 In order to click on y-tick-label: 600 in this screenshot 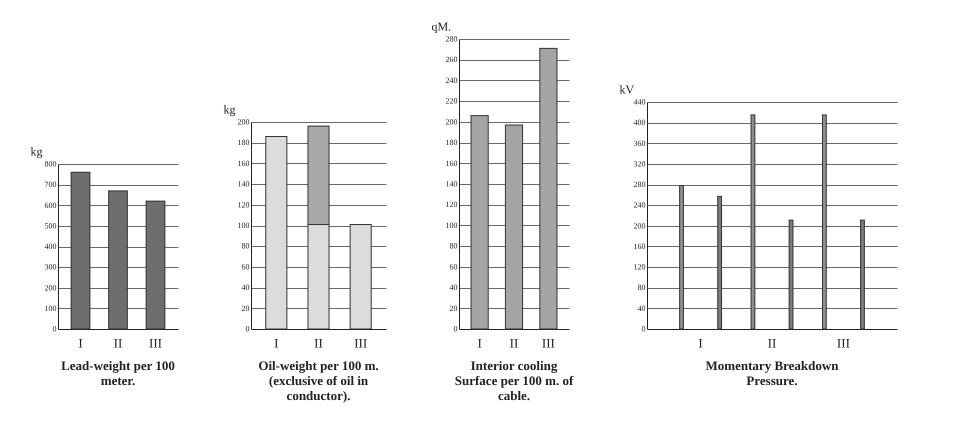, I will do `click(50, 205)`.